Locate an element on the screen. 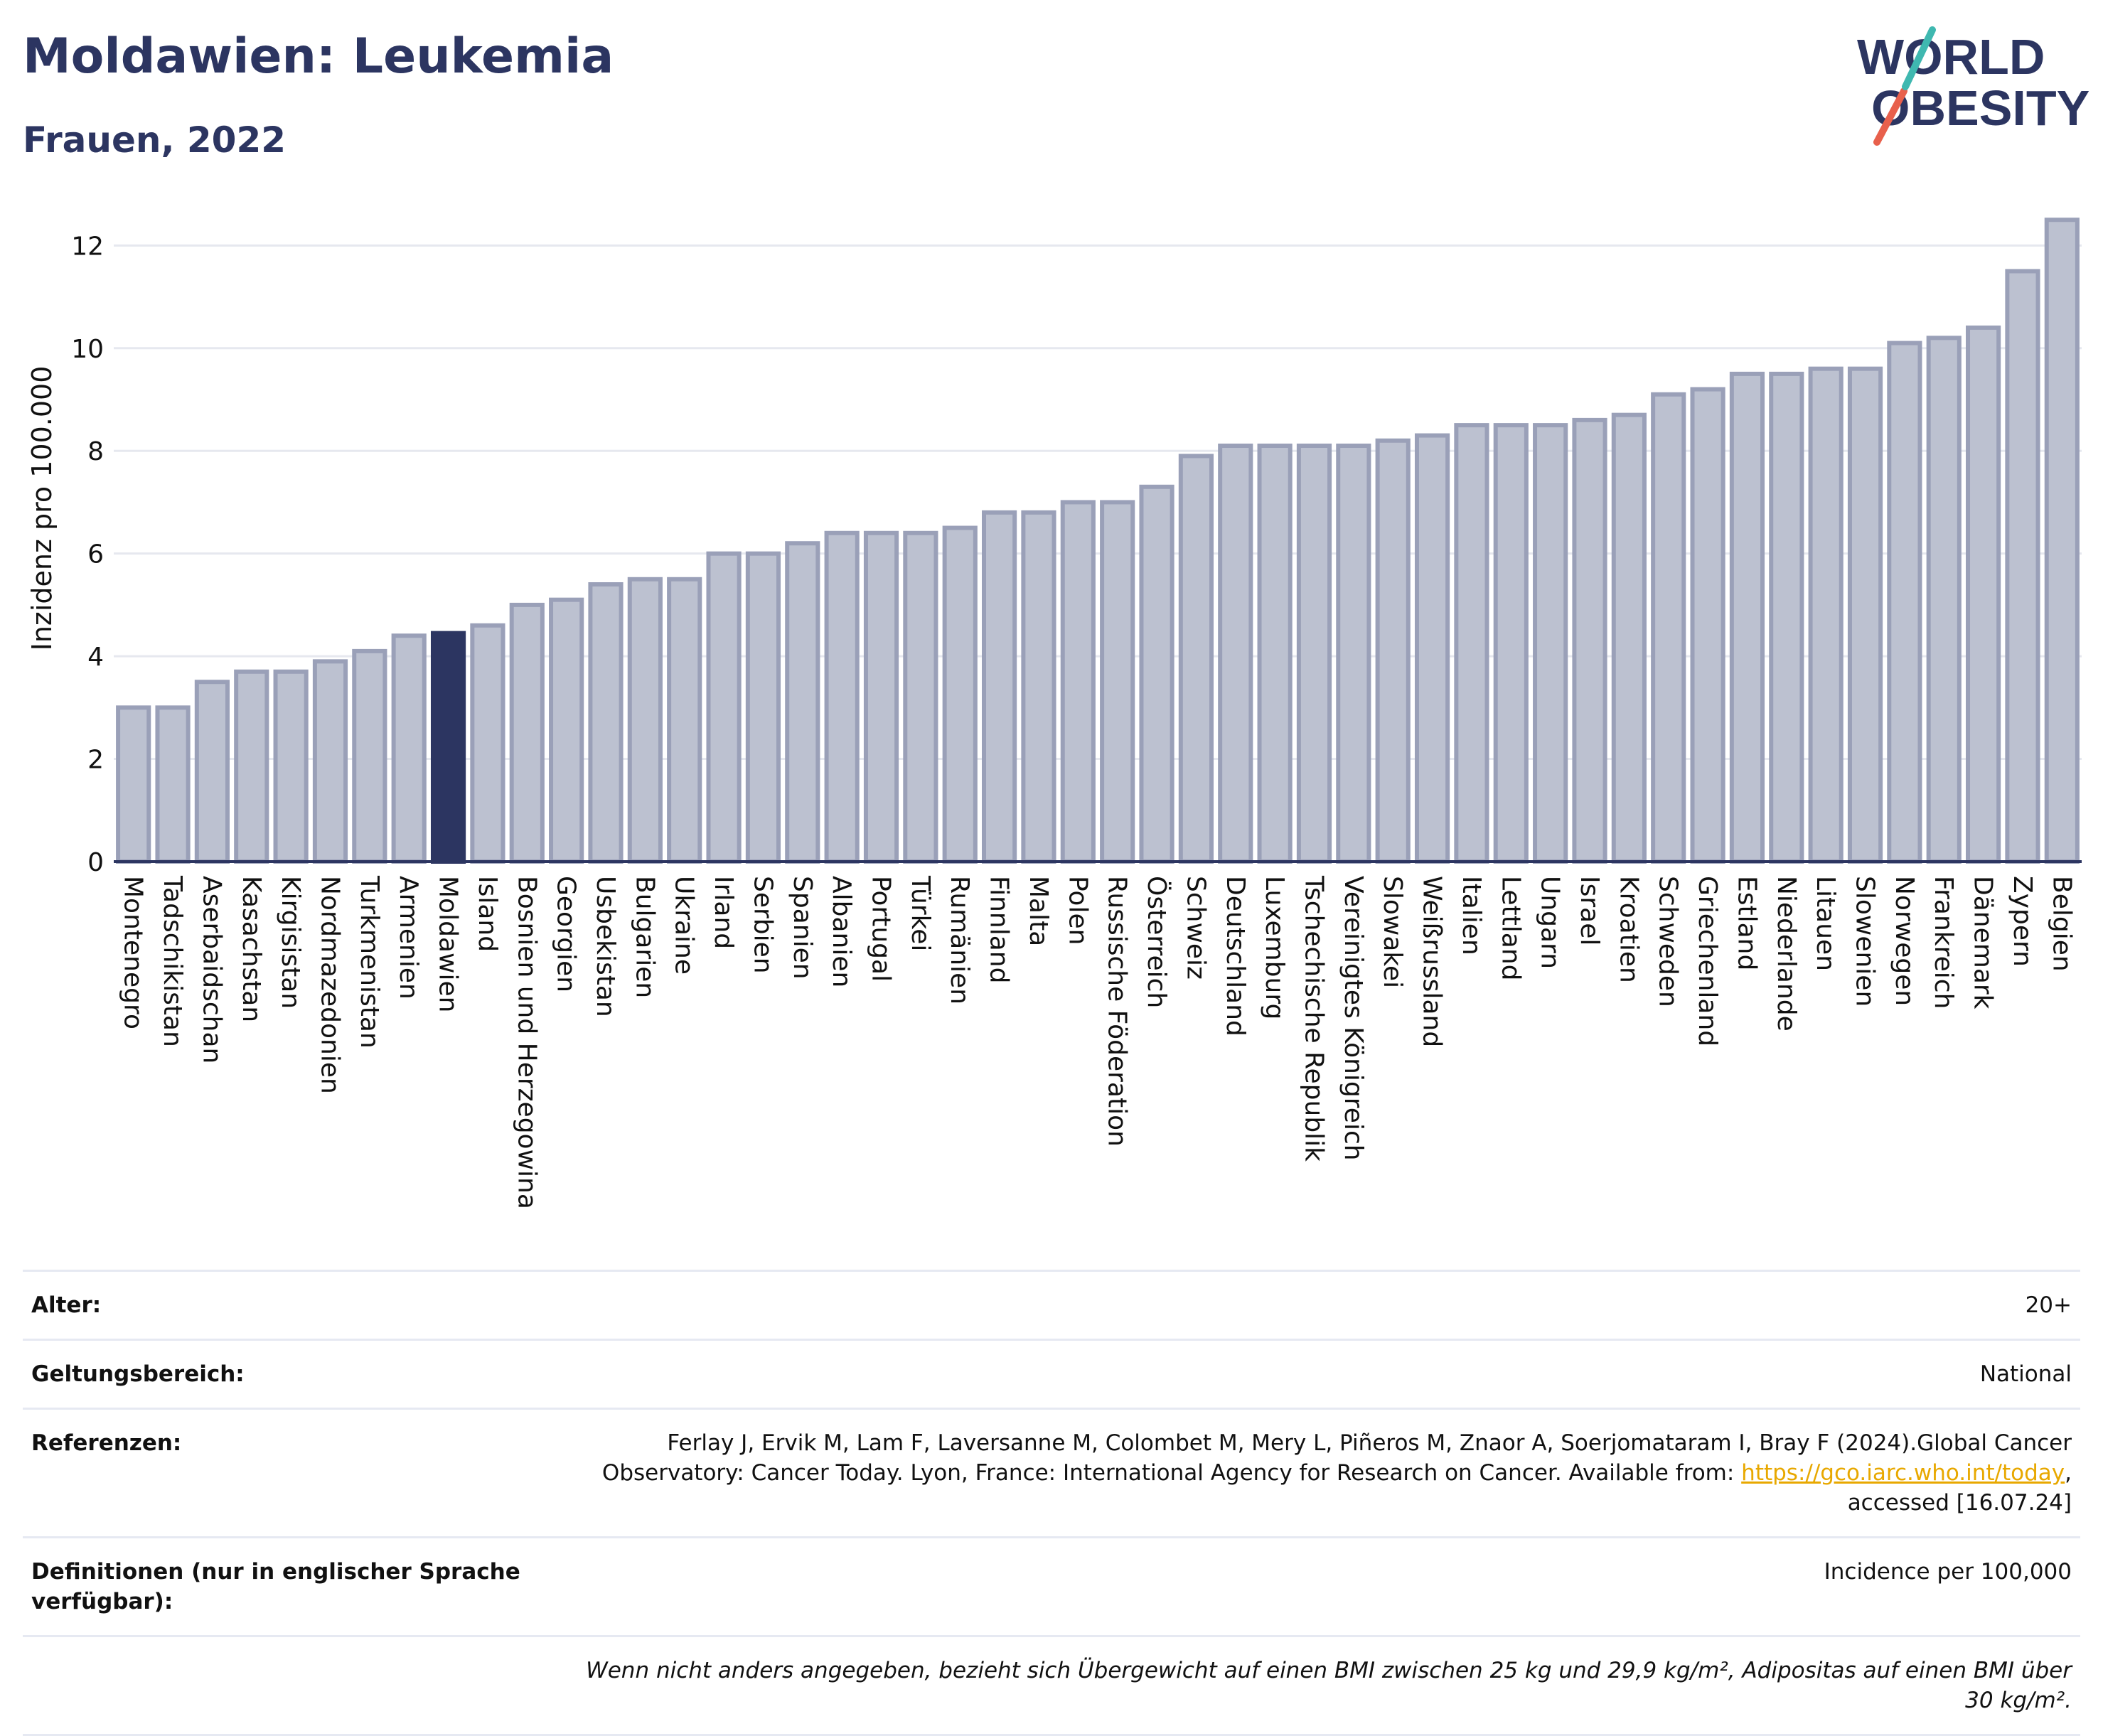  x-tick-label: Slowakei is located at coordinates (1393, 932).